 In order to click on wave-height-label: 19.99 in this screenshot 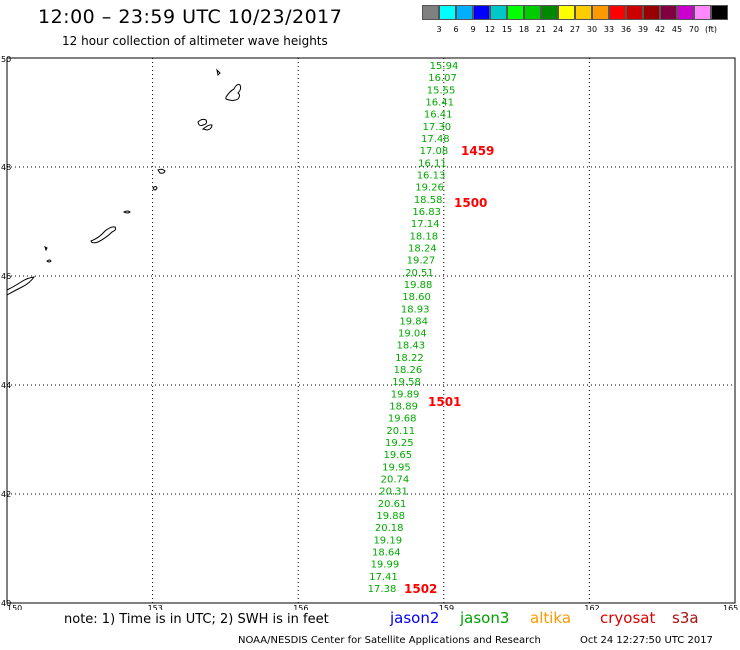, I will do `click(385, 565)`.